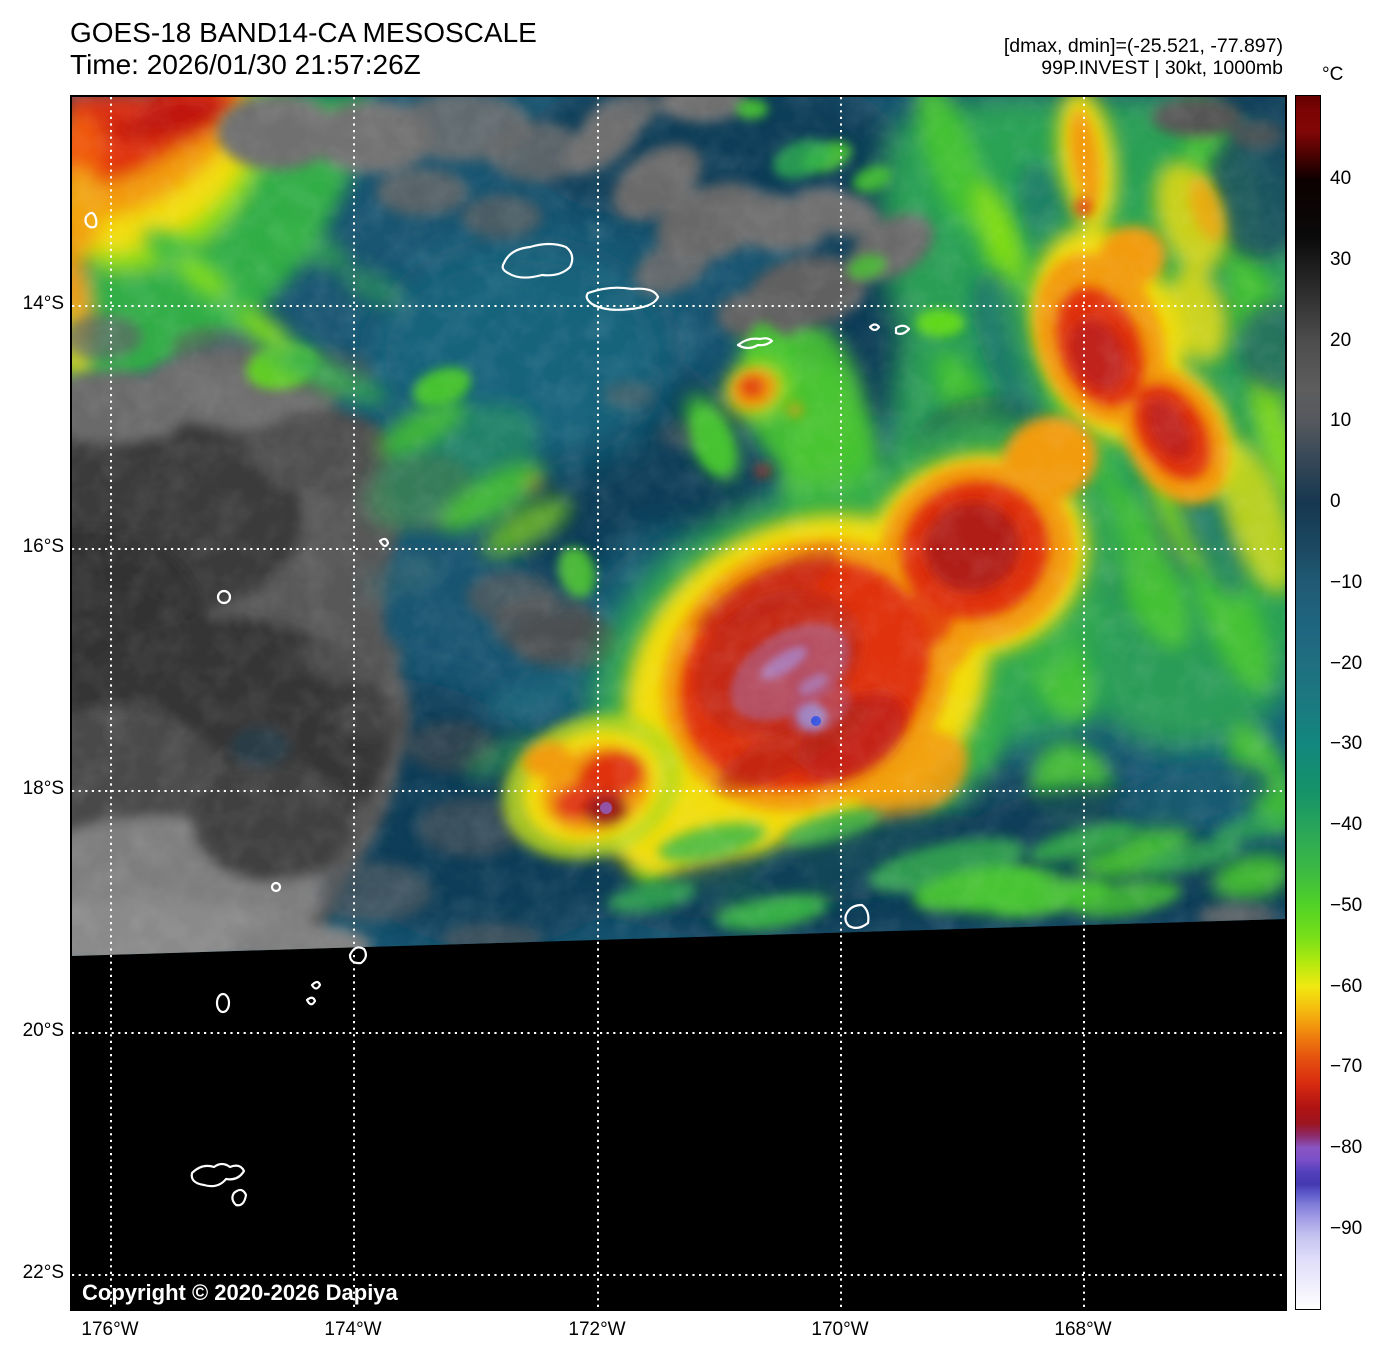  What do you see at coordinates (240, 1292) in the screenshot?
I see `svg-text: Copyright © 2020-2026 Dapiya` at bounding box center [240, 1292].